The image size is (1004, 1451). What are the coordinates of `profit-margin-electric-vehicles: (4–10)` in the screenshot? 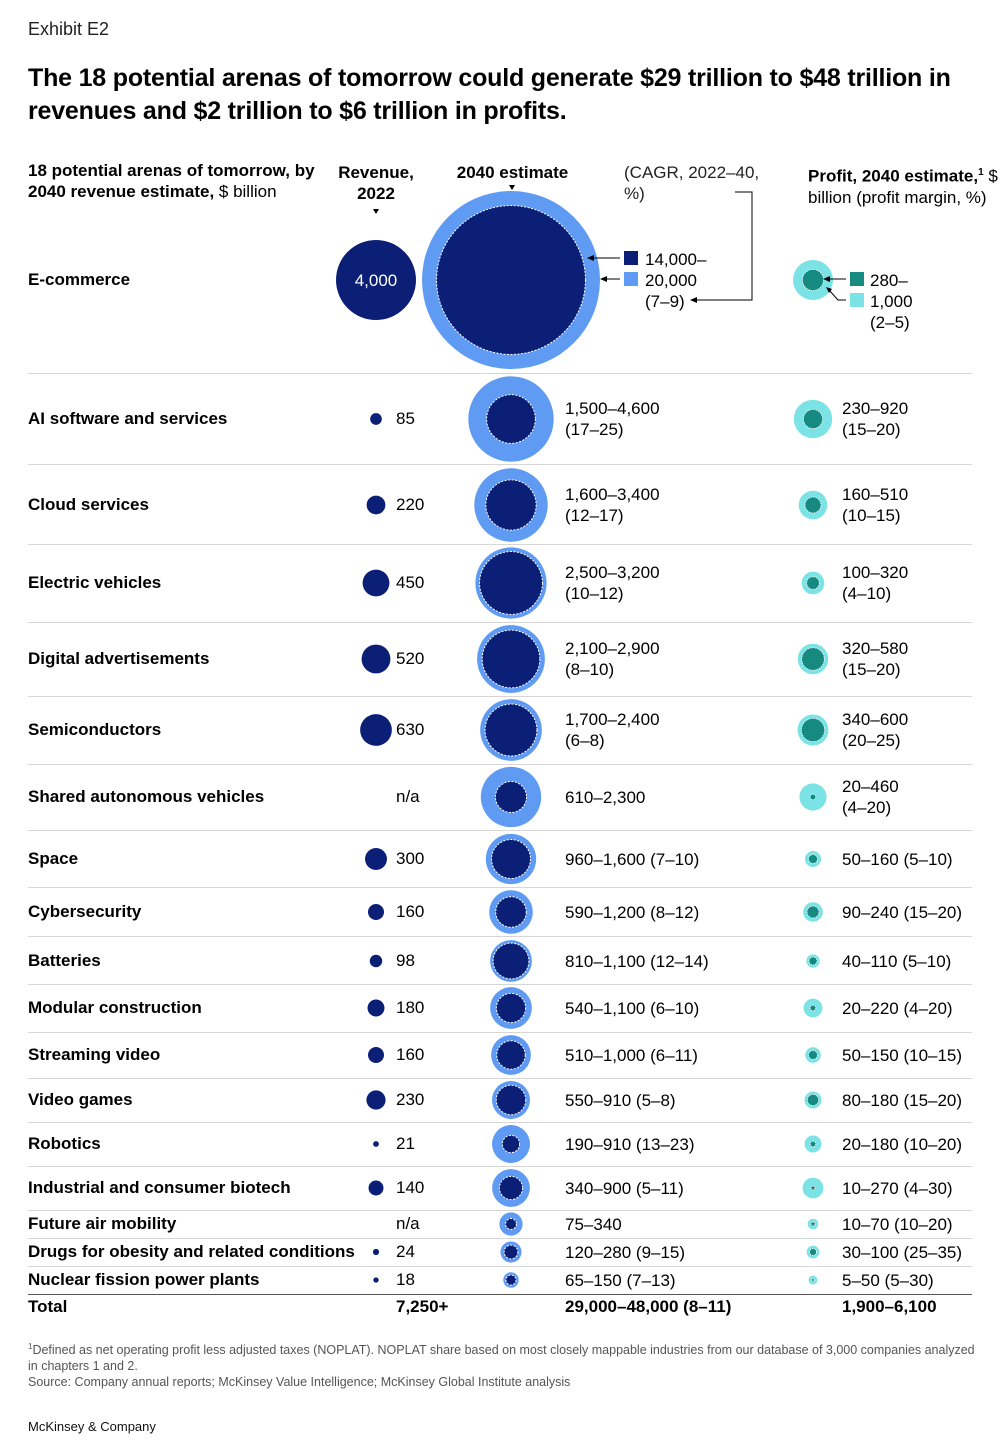 It's located at (867, 593).